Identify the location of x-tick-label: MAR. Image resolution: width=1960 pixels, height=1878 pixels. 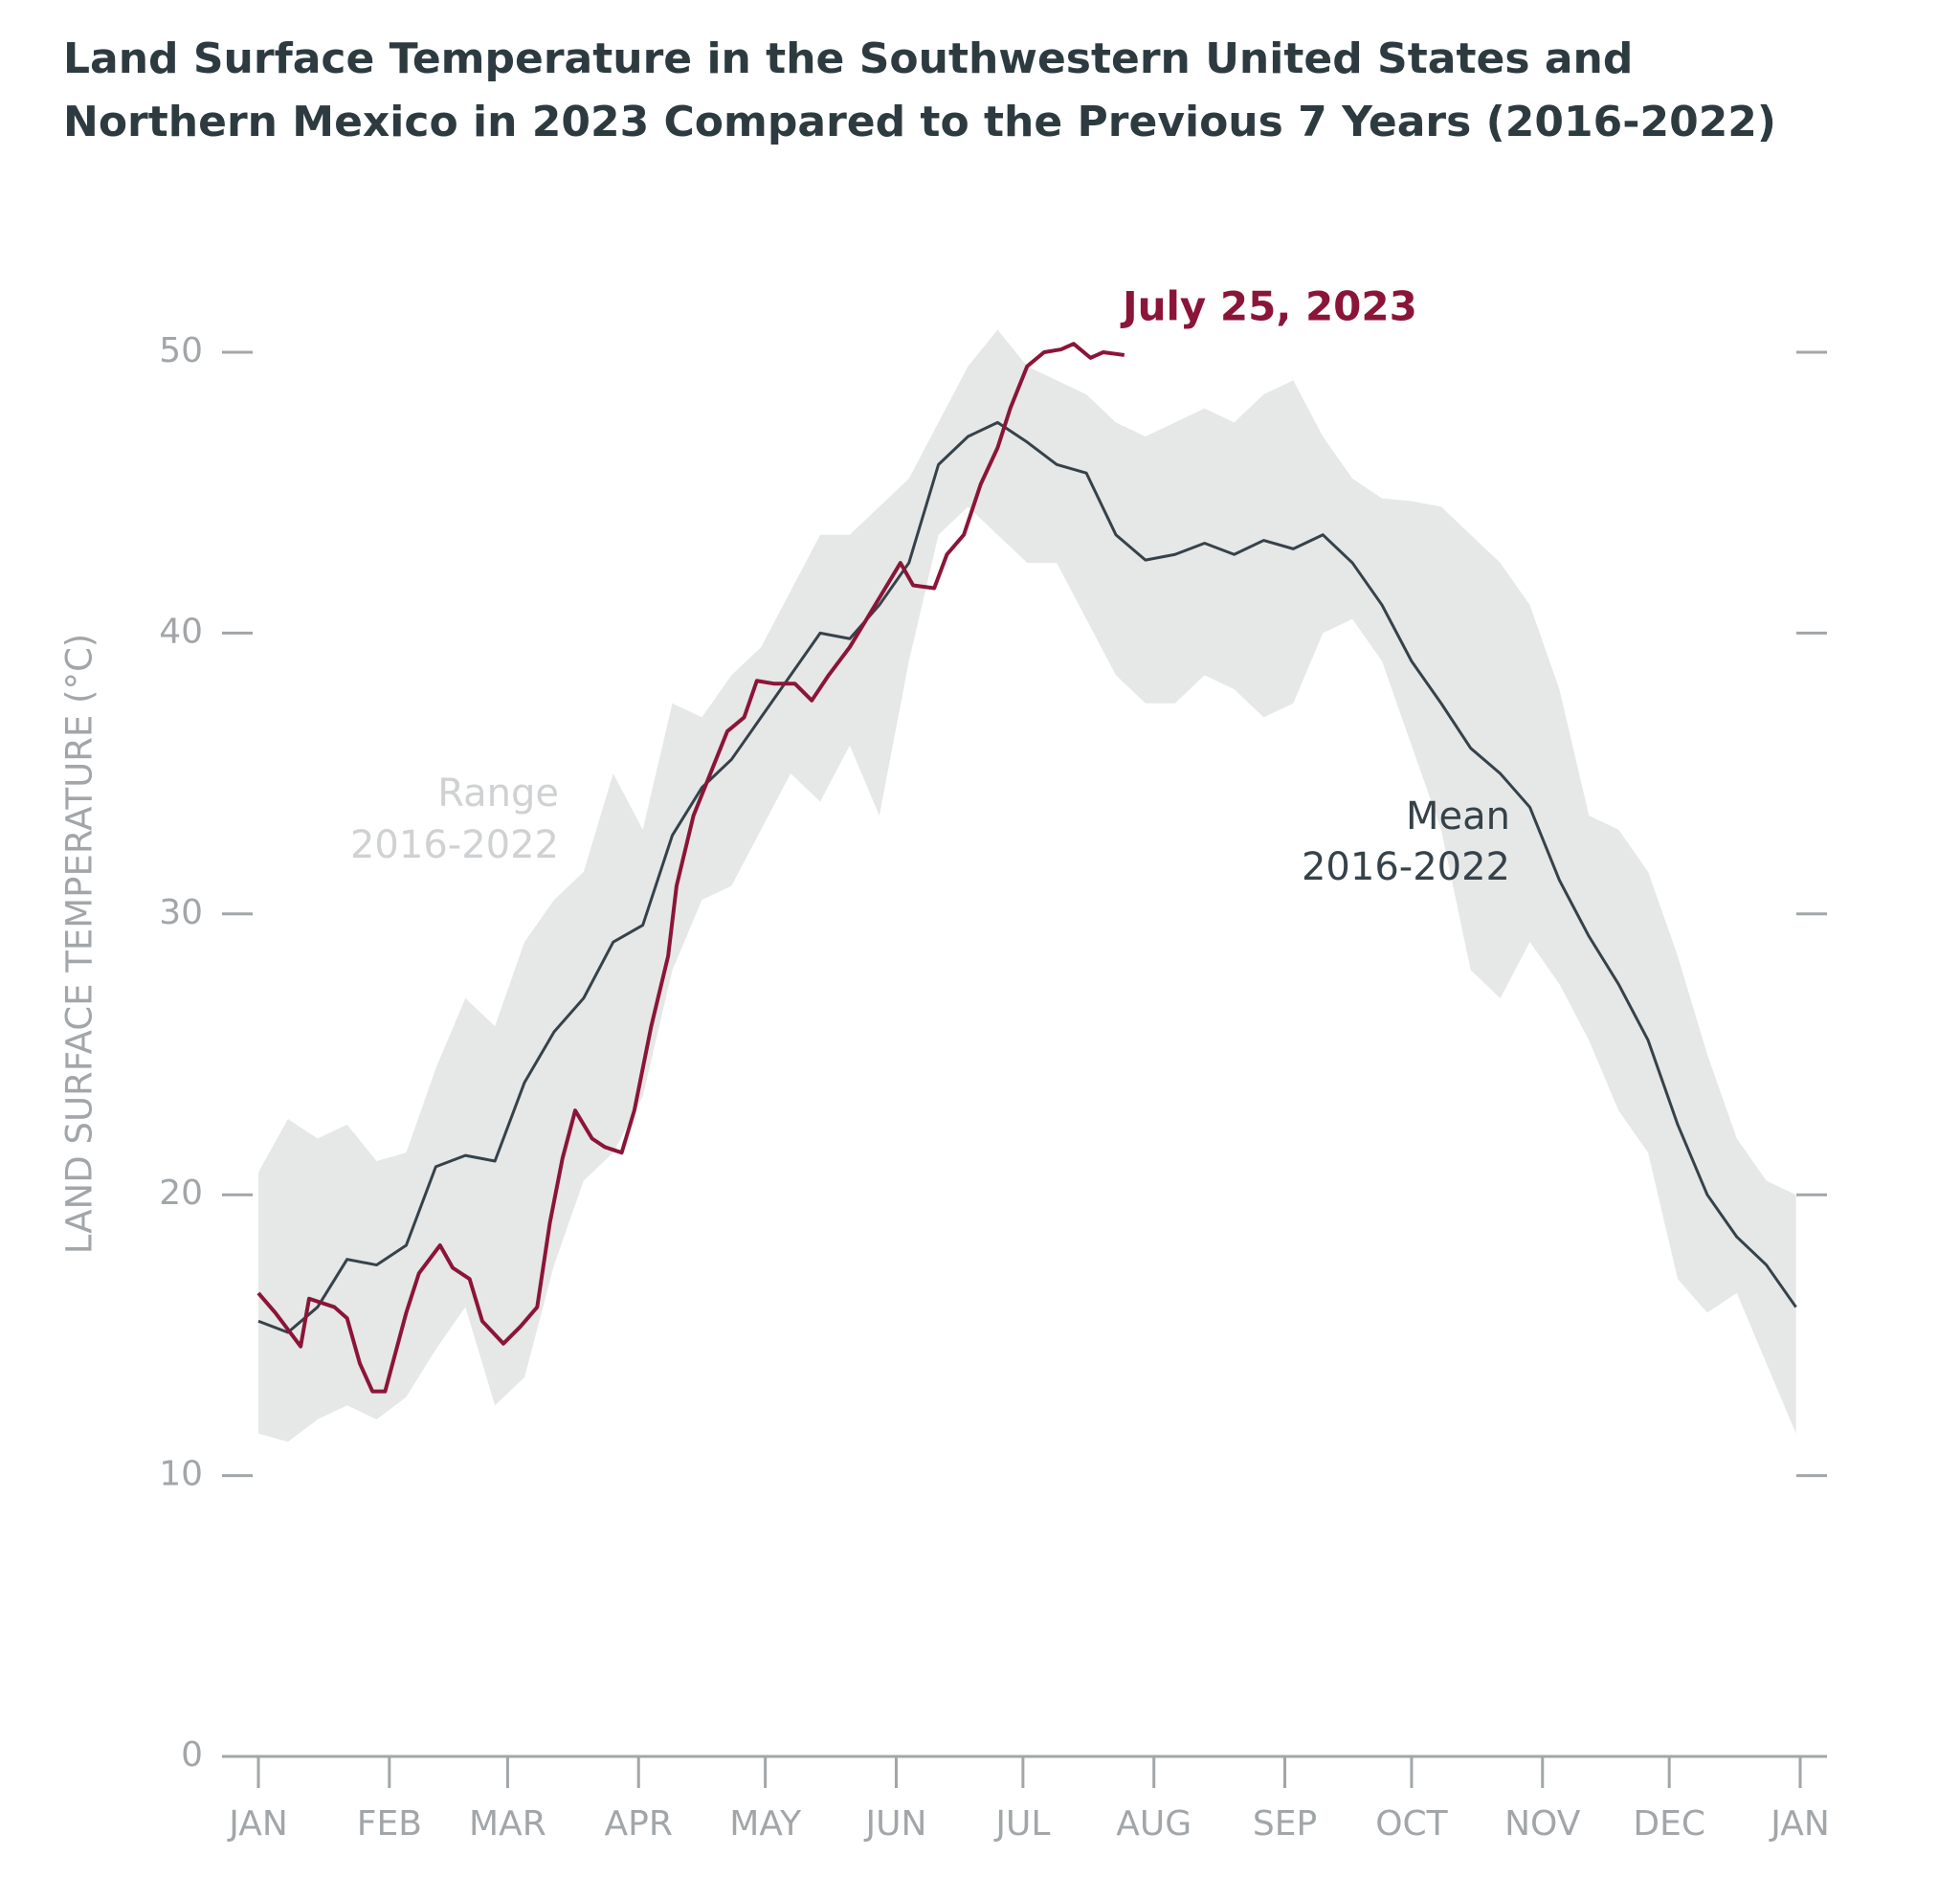
(508, 1824).